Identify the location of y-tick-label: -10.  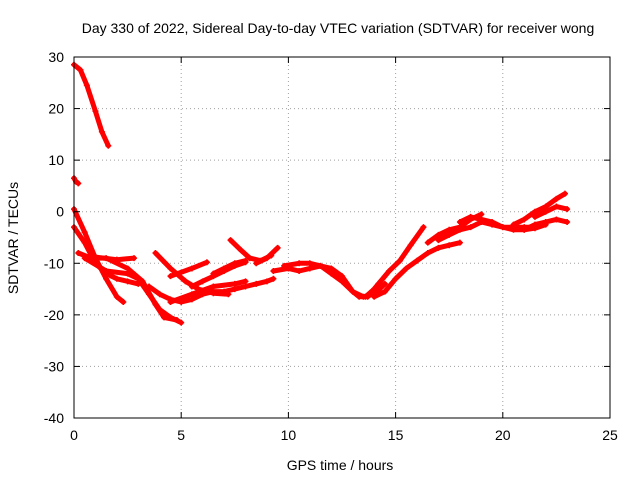
(54, 263).